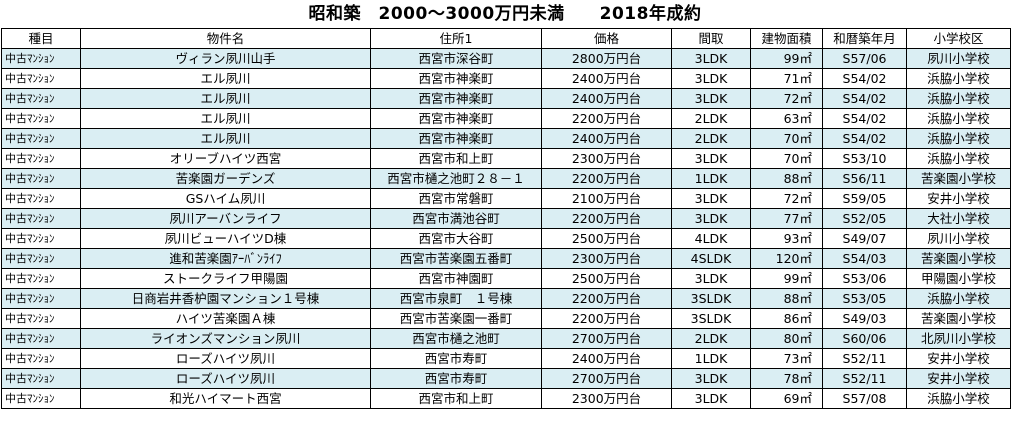  I want to click on cell-property-name: ストークライフ甲陽園, so click(225, 278).